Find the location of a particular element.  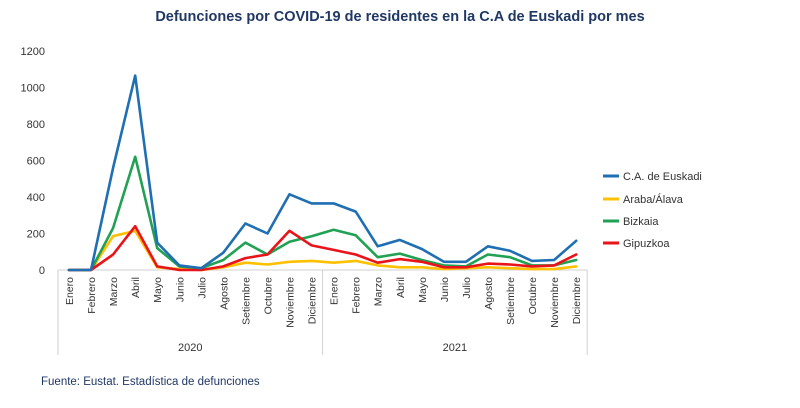

legend-label: Araba/Álava is located at coordinates (653, 199).